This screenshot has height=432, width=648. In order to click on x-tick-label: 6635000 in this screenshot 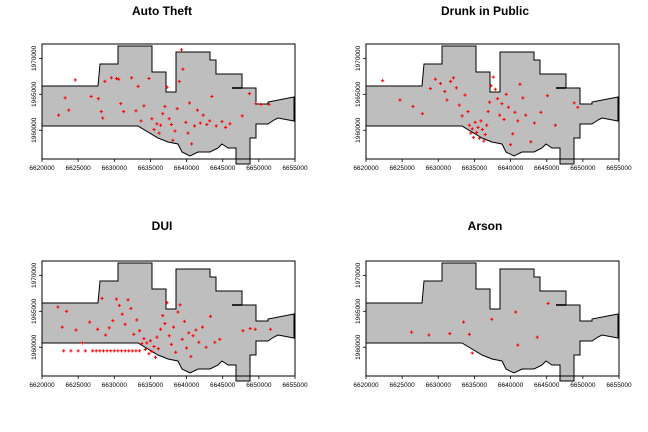, I will do `click(151, 385)`.